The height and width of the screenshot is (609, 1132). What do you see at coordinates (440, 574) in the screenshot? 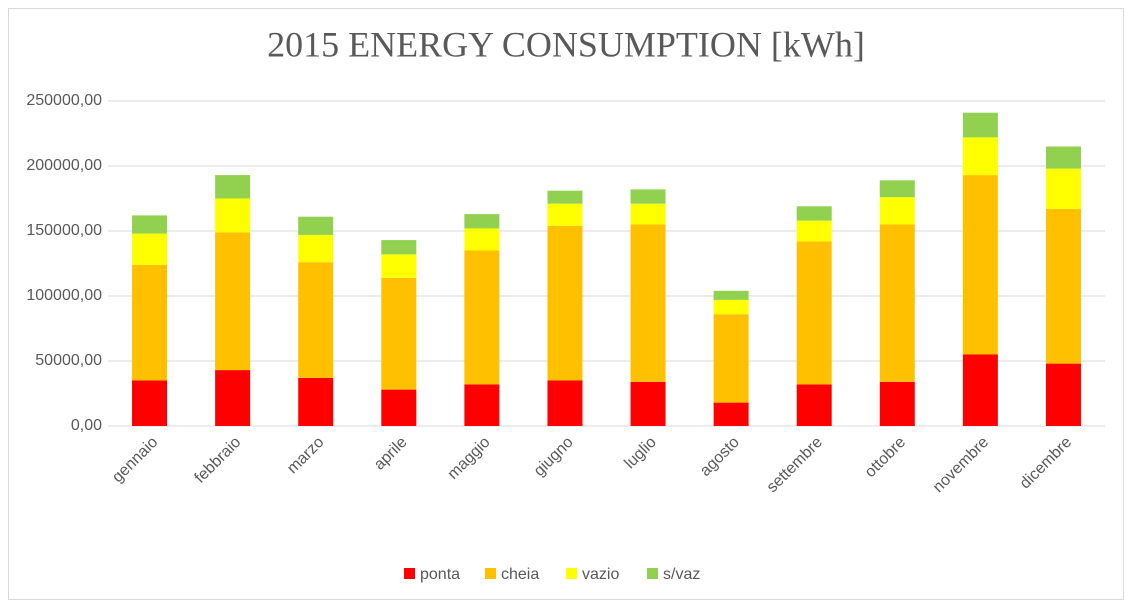
I see `legend-label: ponta` at bounding box center [440, 574].